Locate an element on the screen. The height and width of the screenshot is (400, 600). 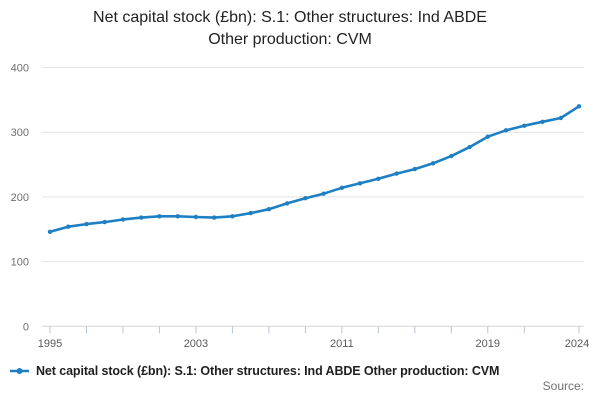
legend-line-marker-icon is located at coordinates (19, 371).